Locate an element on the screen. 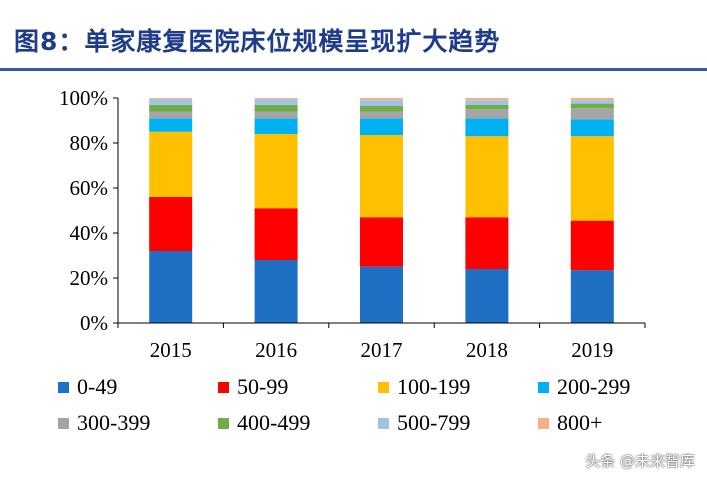 The height and width of the screenshot is (482, 707). legend-item: 50-99 is located at coordinates (298, 387).